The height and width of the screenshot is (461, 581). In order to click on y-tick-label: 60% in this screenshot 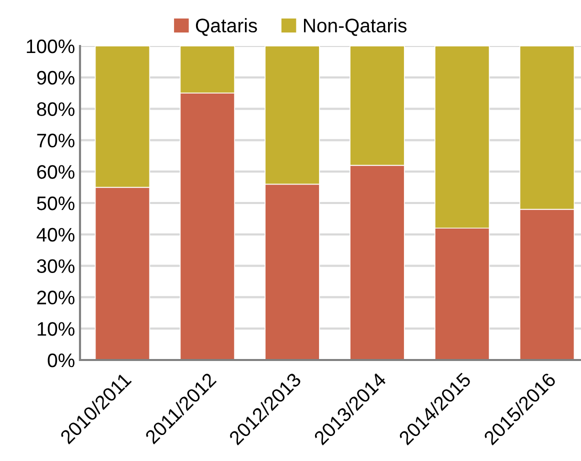, I will do `click(55, 172)`.